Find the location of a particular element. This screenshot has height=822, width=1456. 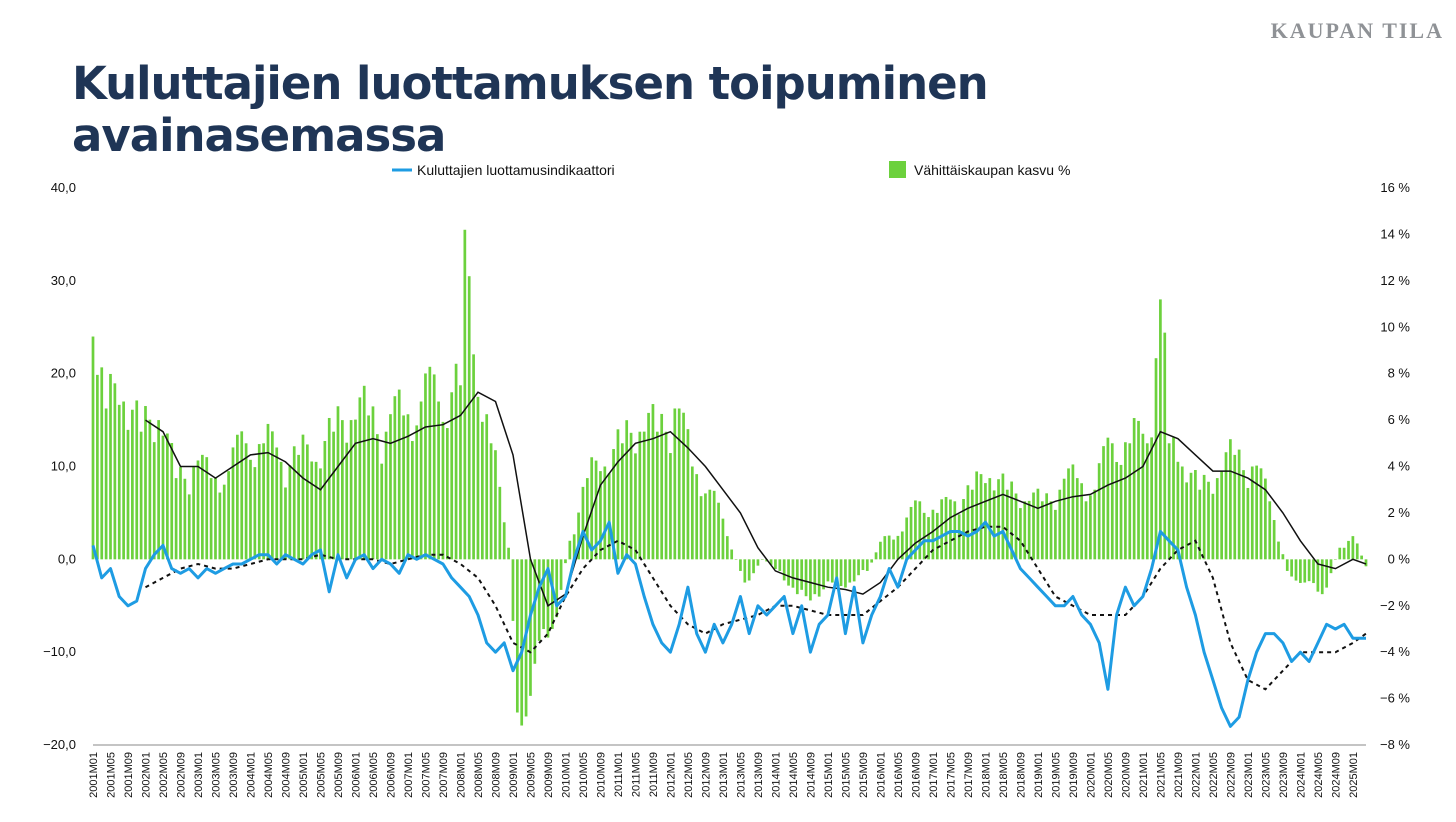

x-axis-tick-label: 2014M09 is located at coordinates (811, 775).